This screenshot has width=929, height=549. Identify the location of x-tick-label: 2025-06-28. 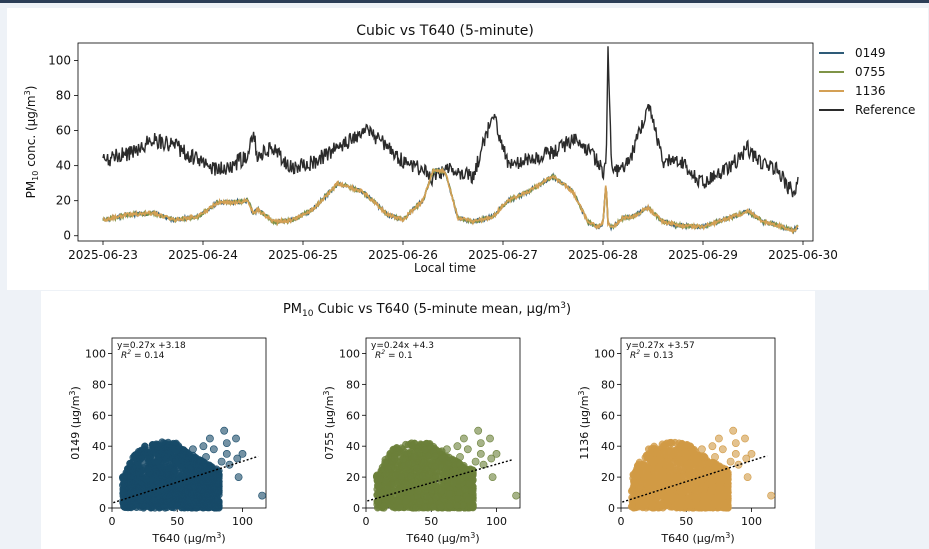
(603, 255).